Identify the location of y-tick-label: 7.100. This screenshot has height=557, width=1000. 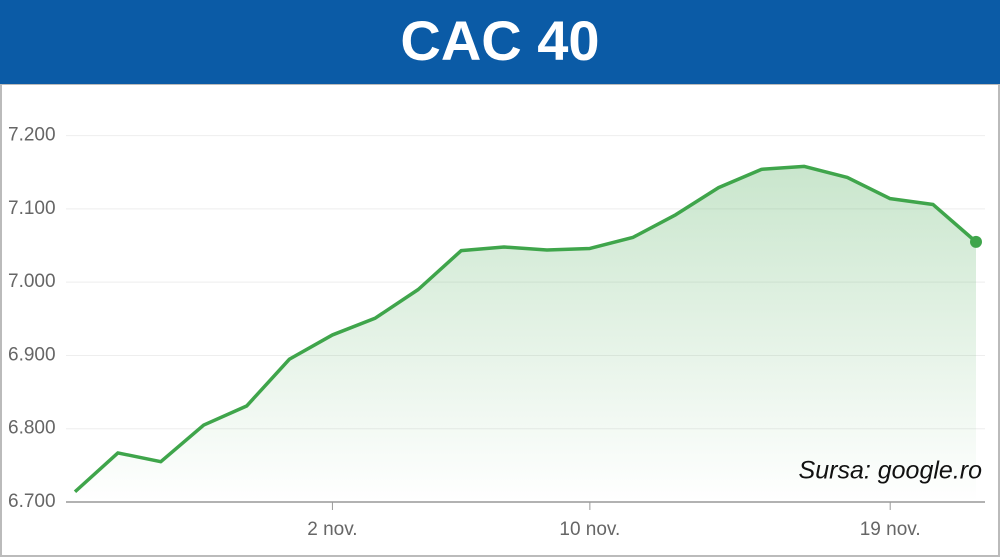
(32, 208).